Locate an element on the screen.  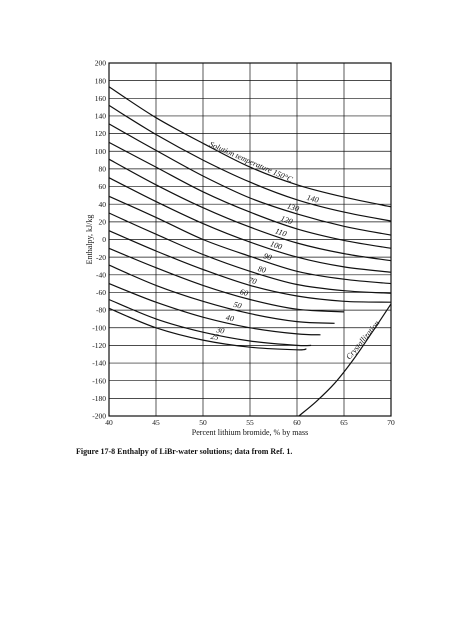
x-tick-label: 60 is located at coordinates (297, 422).